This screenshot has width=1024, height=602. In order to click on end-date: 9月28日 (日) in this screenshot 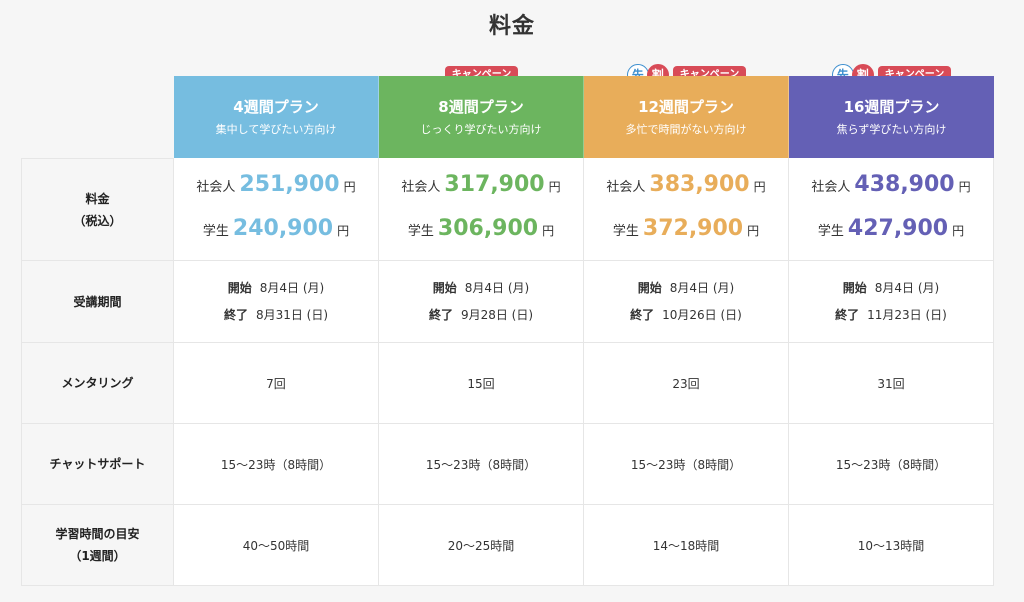, I will do `click(497, 314)`.